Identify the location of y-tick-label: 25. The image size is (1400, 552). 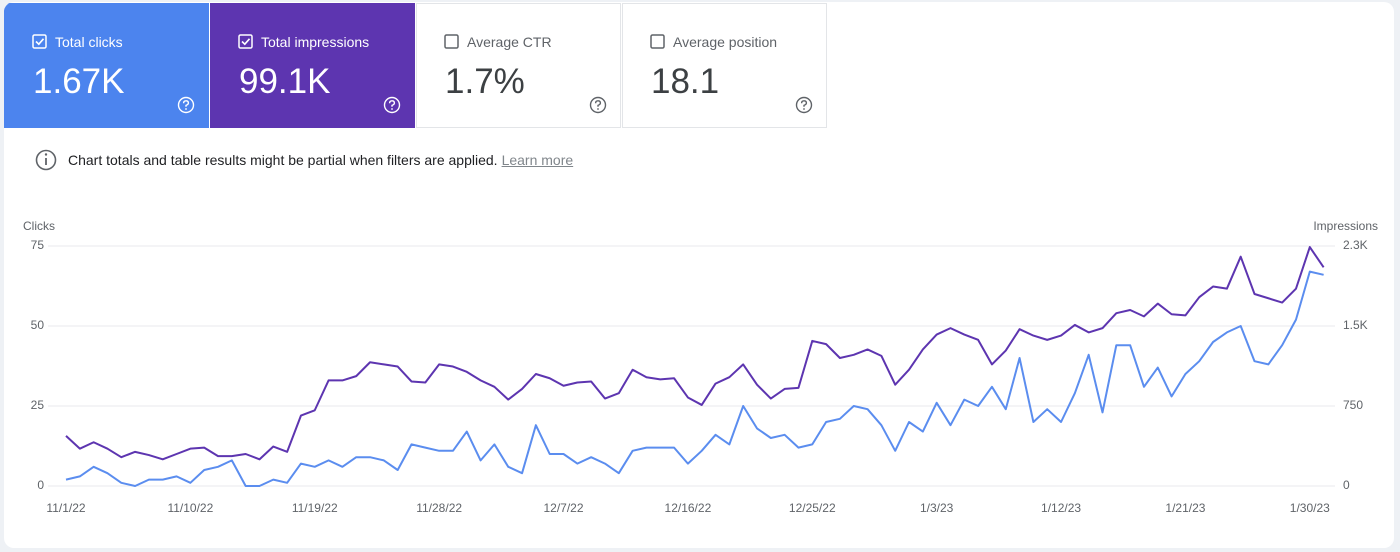
(38, 405).